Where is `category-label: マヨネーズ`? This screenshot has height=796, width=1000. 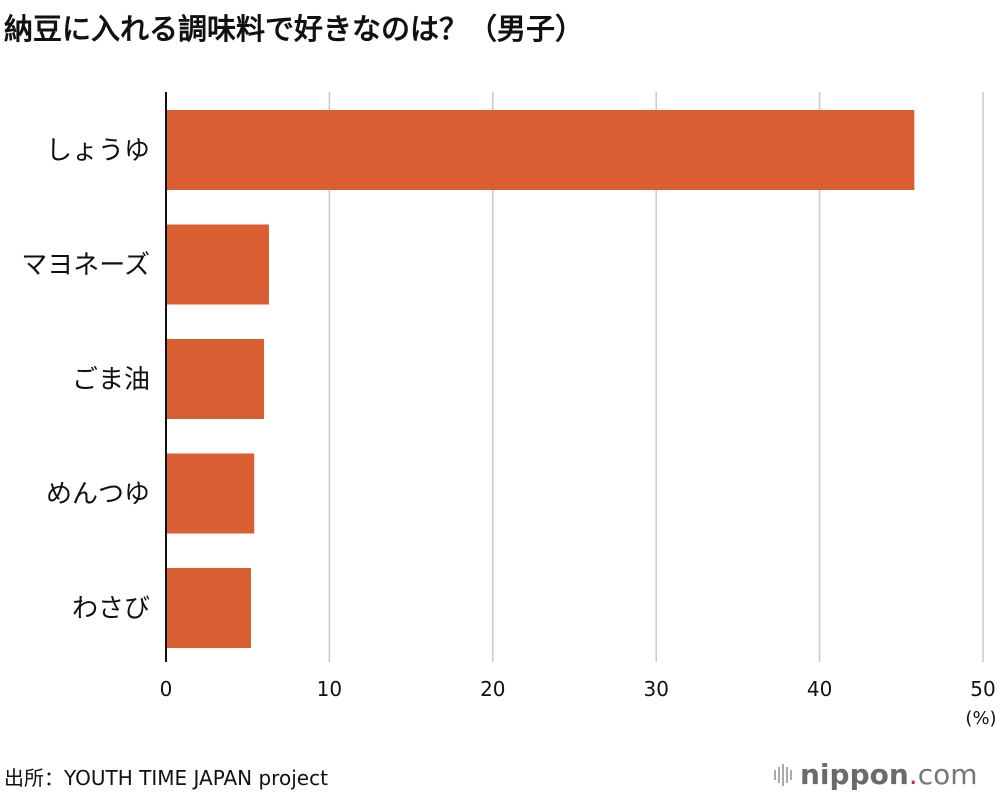
category-label: マヨネーズ is located at coordinates (85, 266).